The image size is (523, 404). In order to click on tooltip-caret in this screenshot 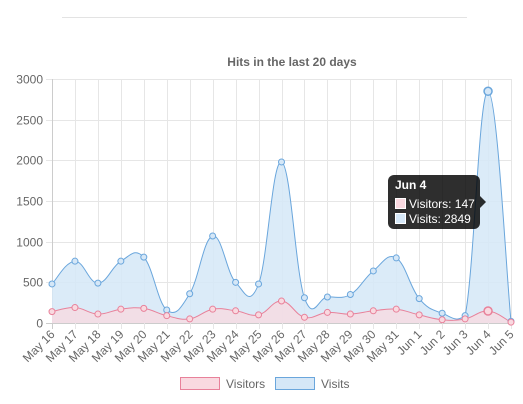, I will do `click(483, 202)`.